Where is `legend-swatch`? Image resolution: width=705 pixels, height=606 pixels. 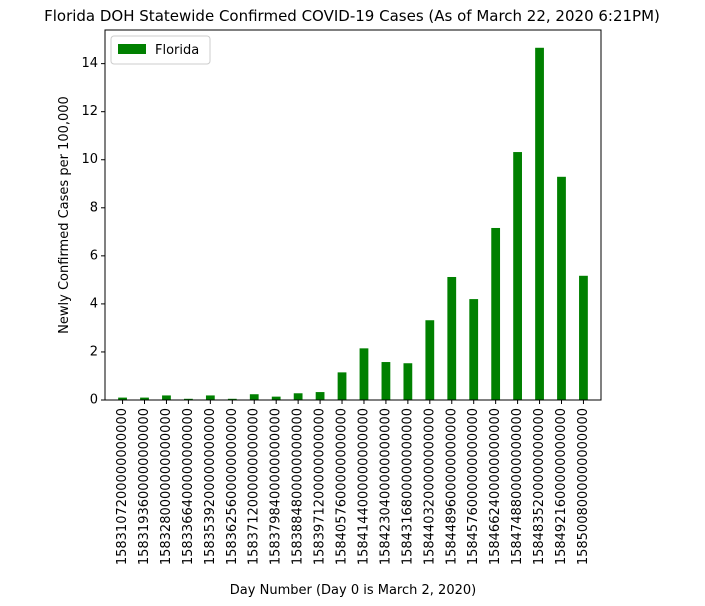
legend-swatch is located at coordinates (132, 49).